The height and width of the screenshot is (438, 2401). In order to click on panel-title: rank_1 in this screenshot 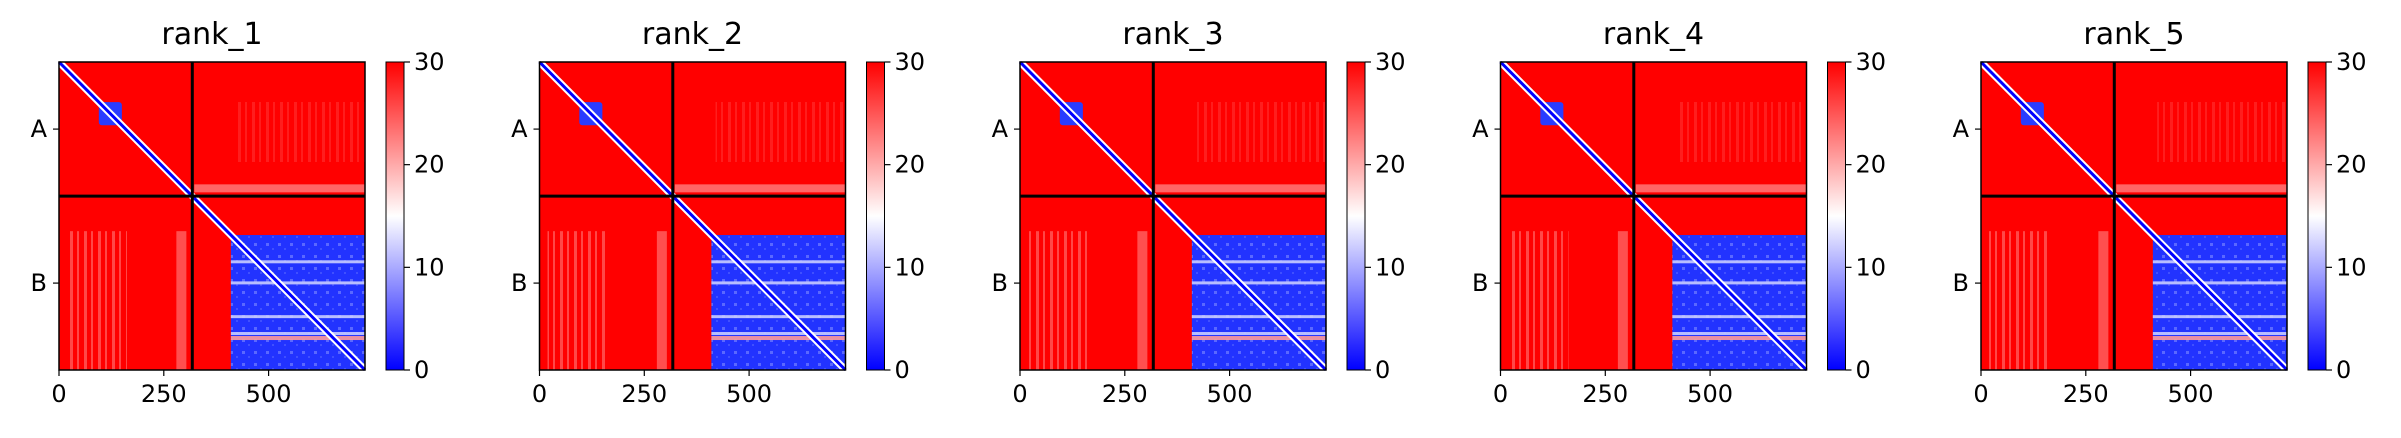, I will do `click(211, 34)`.